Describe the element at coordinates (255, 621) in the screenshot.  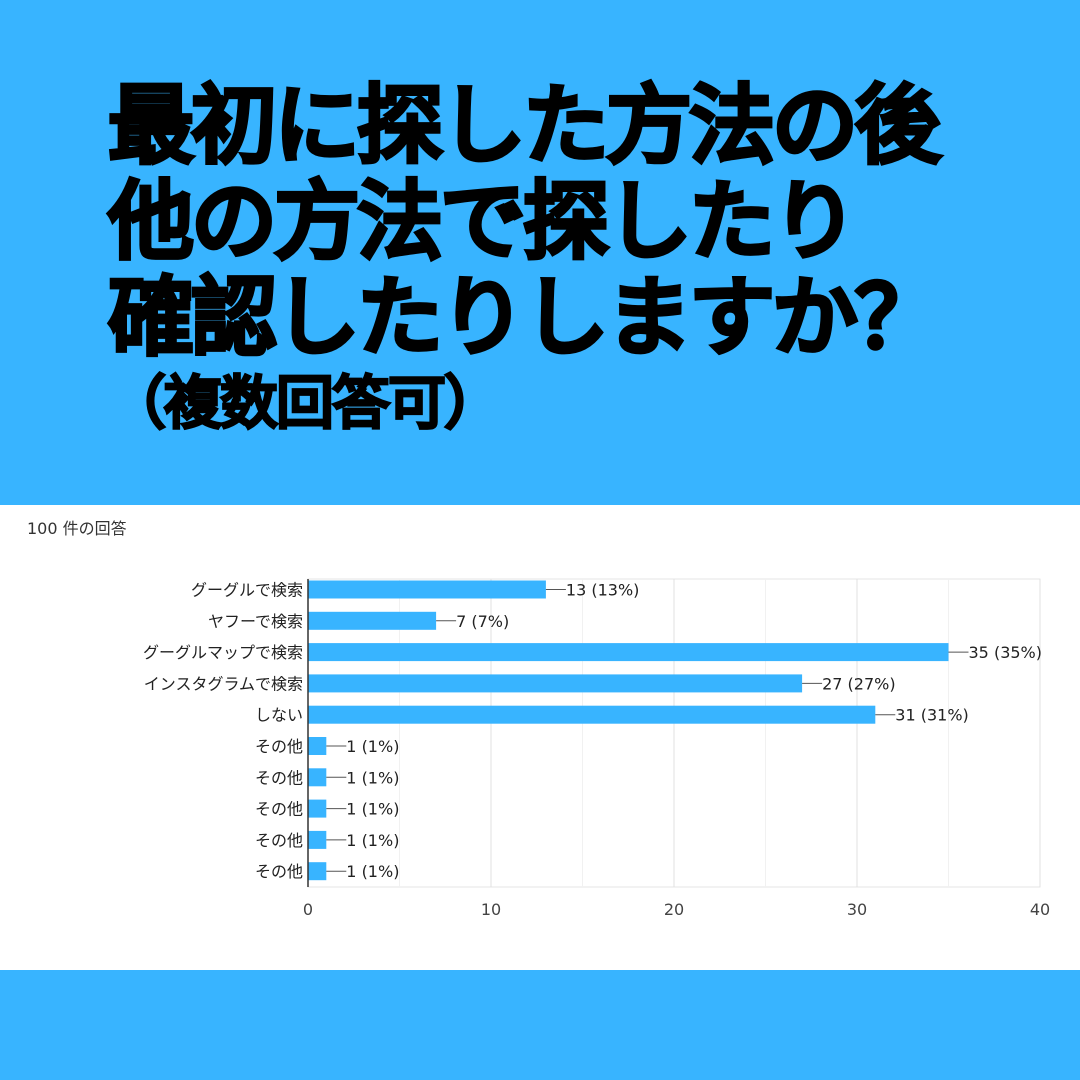
I see `category-label: ヤフーで検索` at that location.